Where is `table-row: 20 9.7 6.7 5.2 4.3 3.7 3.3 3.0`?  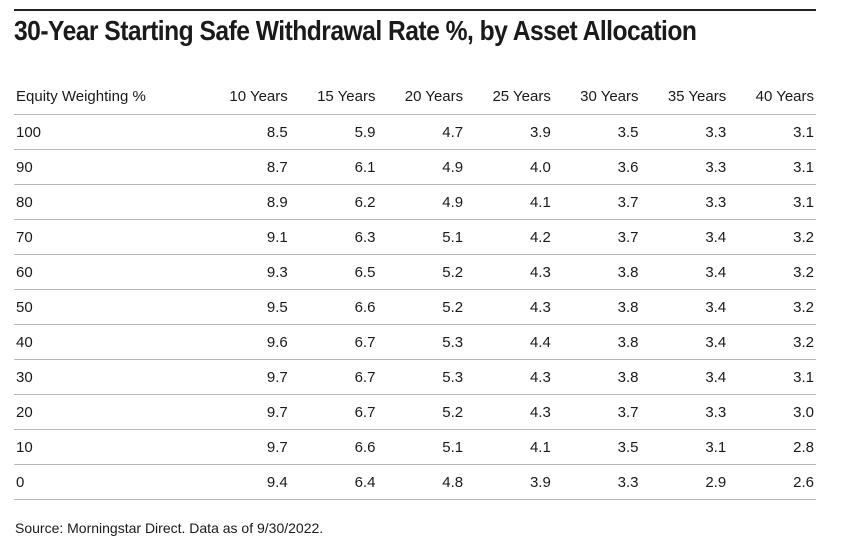
table-row: 20 9.7 6.7 5.2 4.3 3.7 3.3 3.0 is located at coordinates (415, 412).